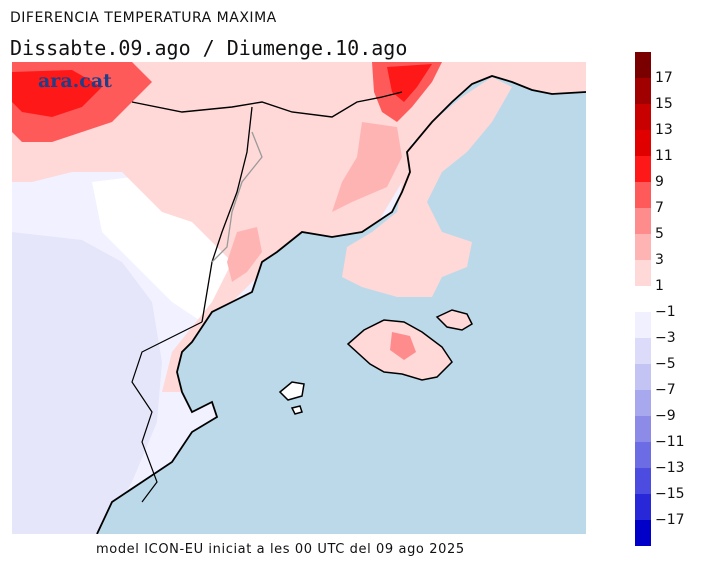 The height and width of the screenshot is (574, 705). I want to click on ara-cat-logo: ara.cat, so click(75, 81).